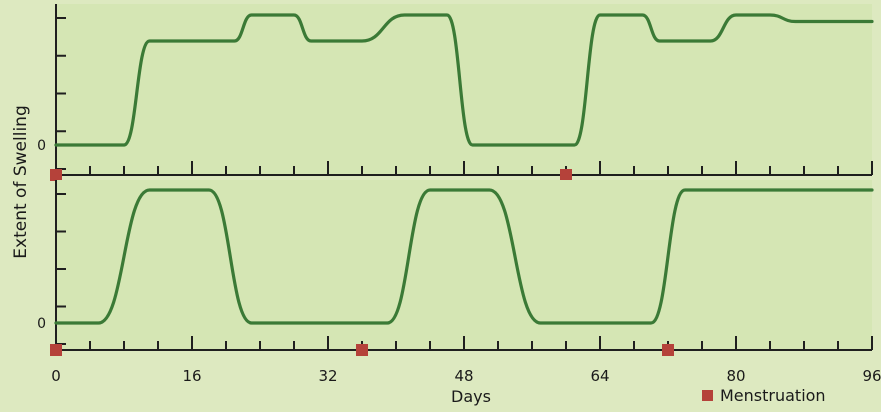  I want to click on x-tick-labels: 0 16 32 48 64 80 96, so click(466, 376).